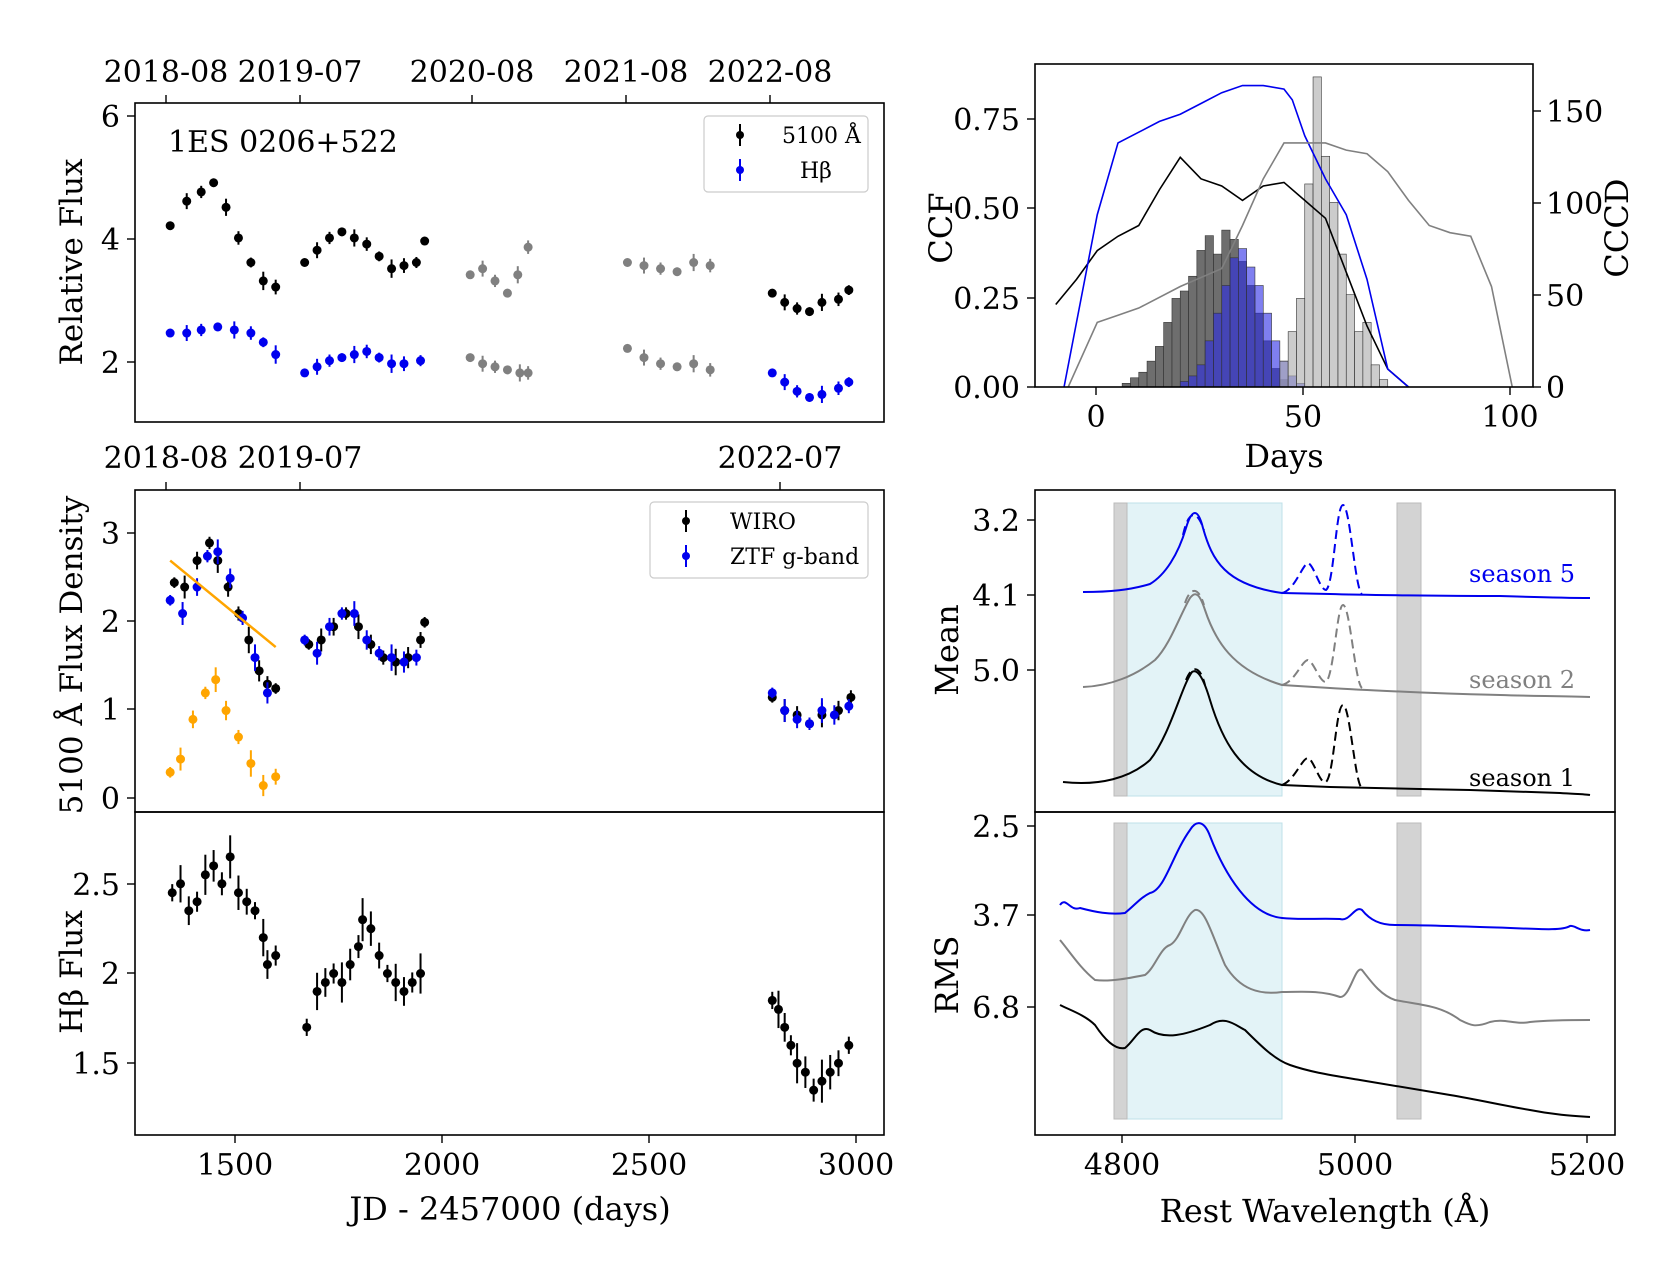 The height and width of the screenshot is (1283, 1661). Describe the element at coordinates (1565, 296) in the screenshot. I see `tr-y2-tick-label: 50` at that location.